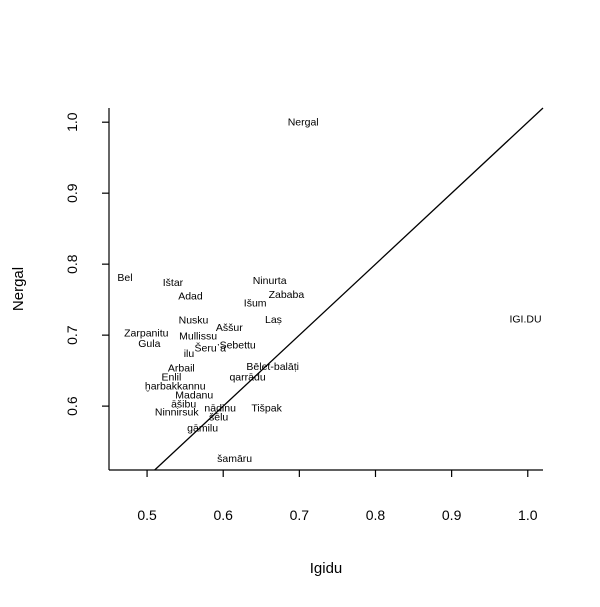  What do you see at coordinates (211, 347) in the screenshot?
I see `point-label: Šeru᾽a` at bounding box center [211, 347].